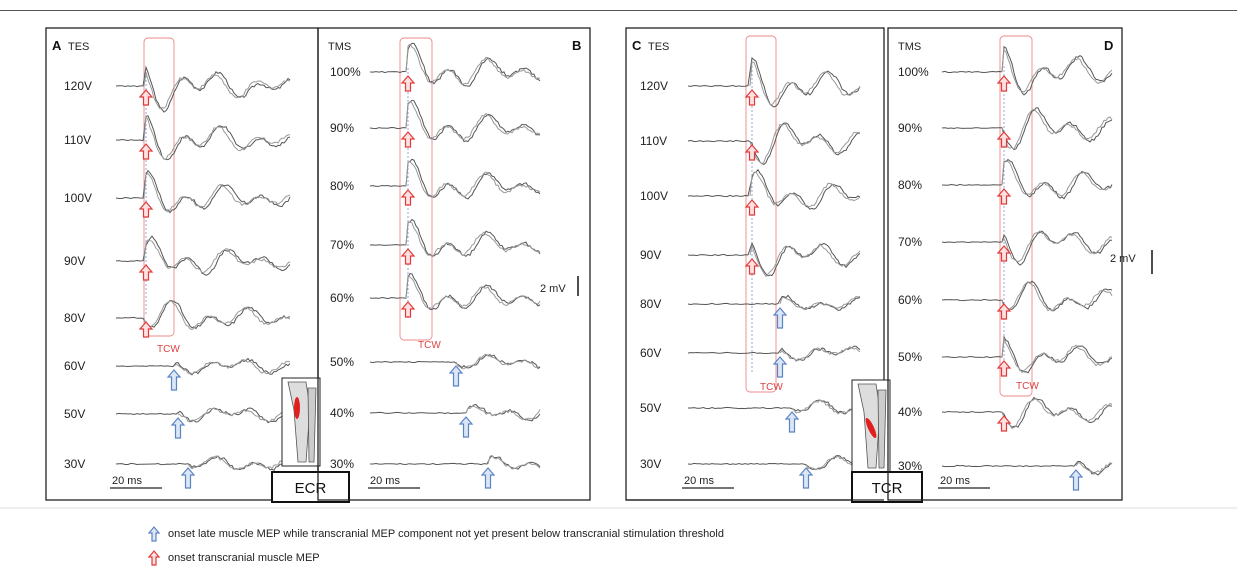 The height and width of the screenshot is (575, 1237). Describe the element at coordinates (637, 45) in the screenshot. I see `panel-letter: C` at that location.